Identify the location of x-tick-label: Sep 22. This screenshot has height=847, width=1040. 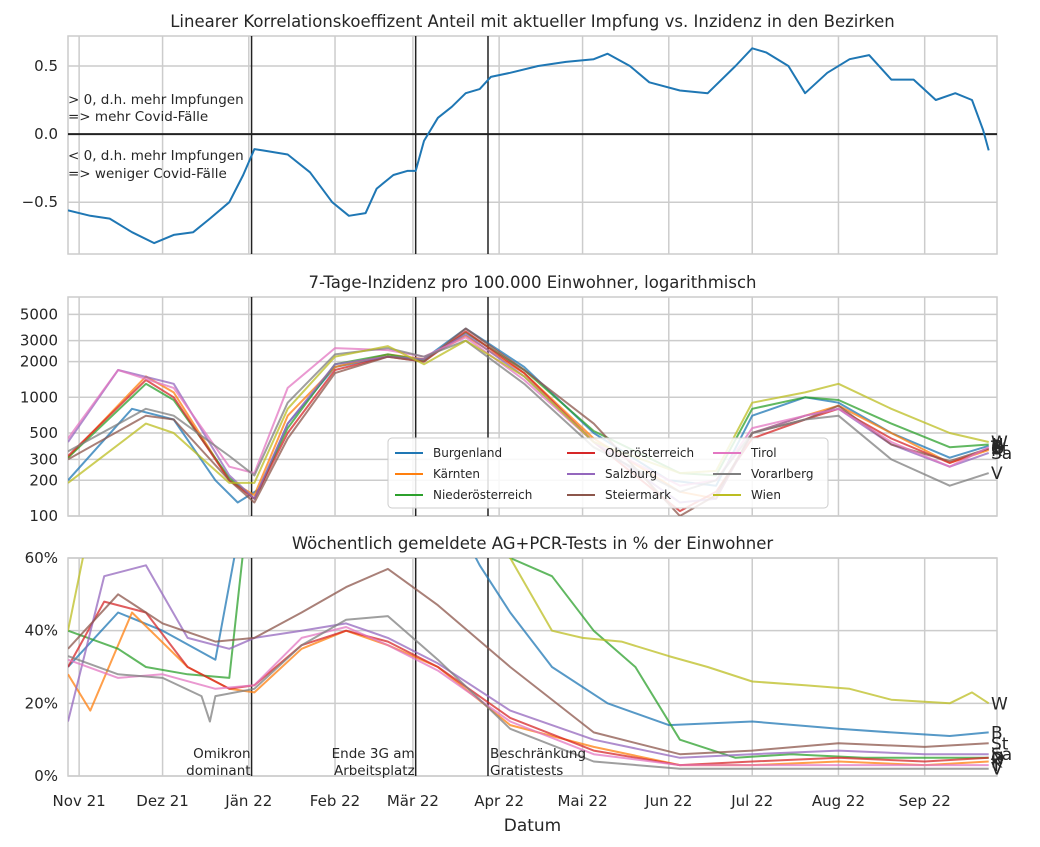
(925, 801).